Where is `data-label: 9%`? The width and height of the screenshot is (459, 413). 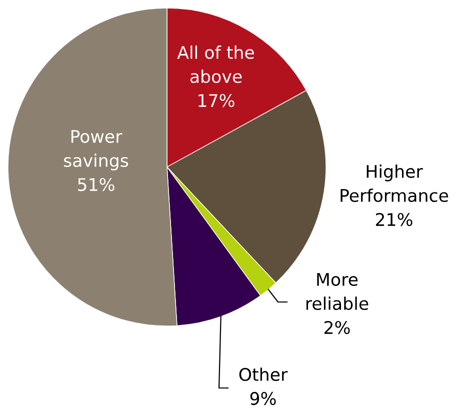 data-label: 9% is located at coordinates (263, 399).